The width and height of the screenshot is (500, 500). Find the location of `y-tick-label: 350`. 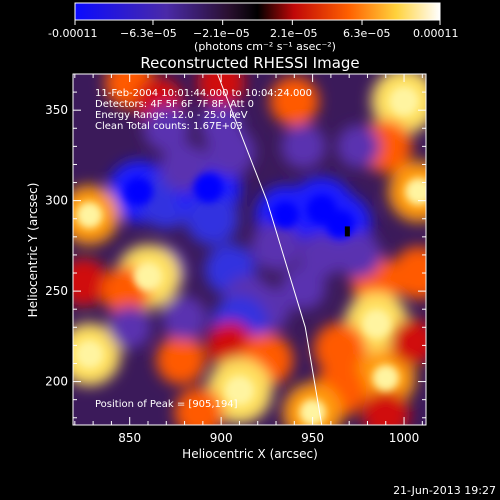

y-tick-label: 350 is located at coordinates (56, 110).